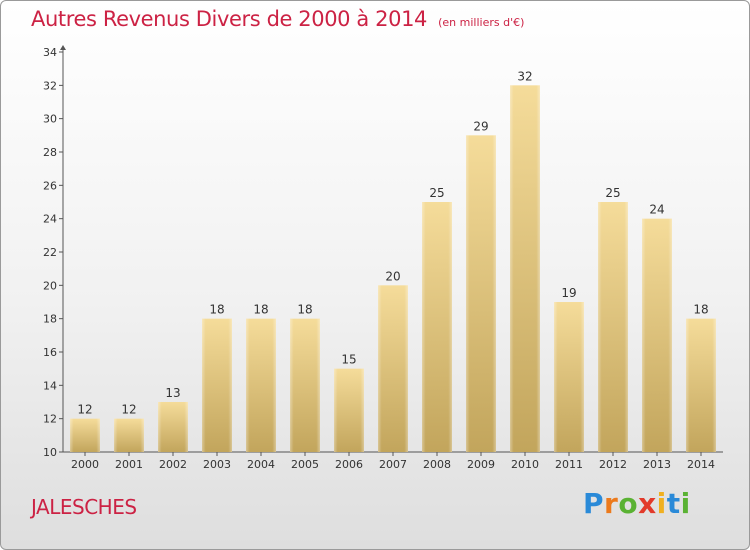 This screenshot has width=750, height=550. Describe the element at coordinates (50, 219) in the screenshot. I see `y-tick-label: 24` at that location.